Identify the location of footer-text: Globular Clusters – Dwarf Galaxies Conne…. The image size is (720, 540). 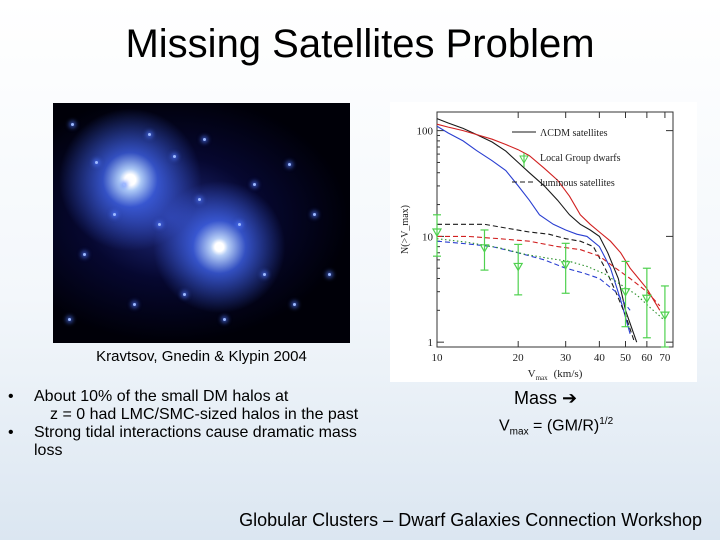
(470, 520).